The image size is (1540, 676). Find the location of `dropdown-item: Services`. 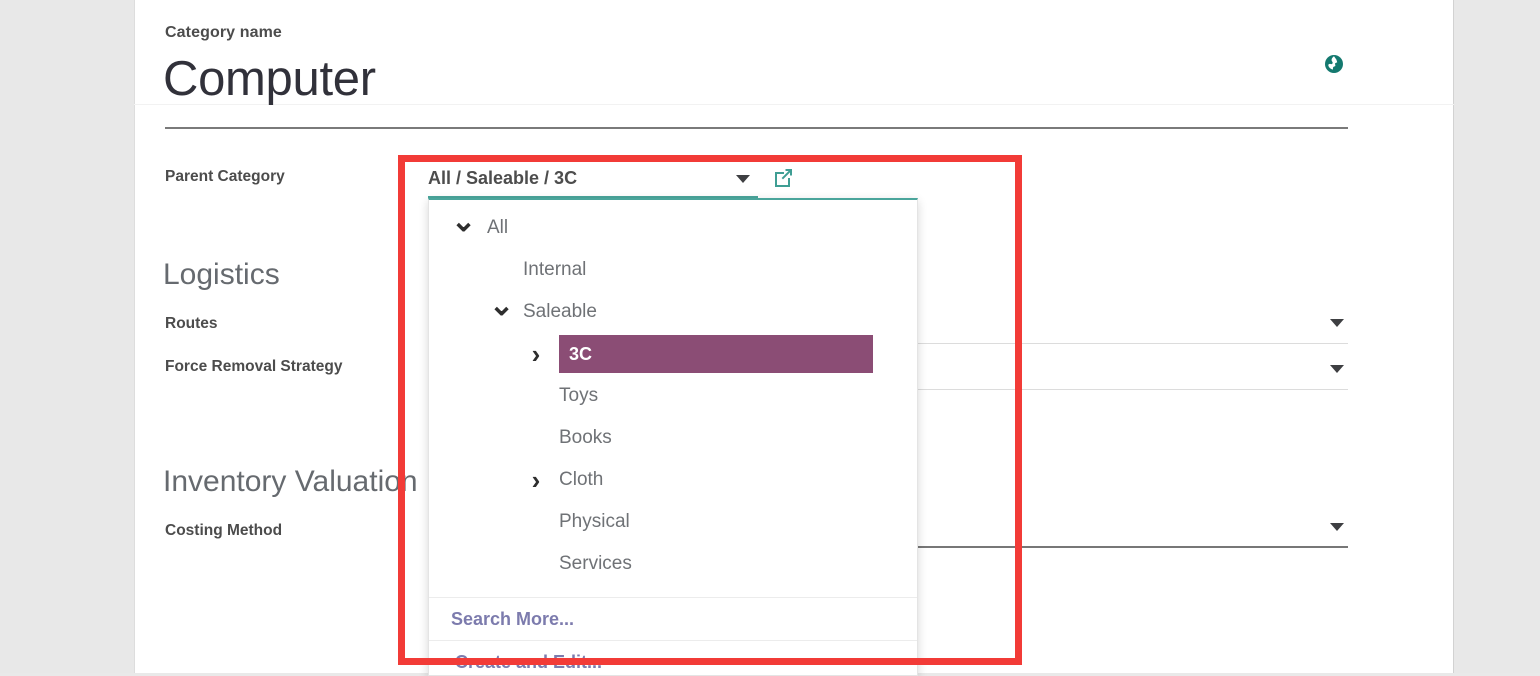

dropdown-item: Services is located at coordinates (673, 564).